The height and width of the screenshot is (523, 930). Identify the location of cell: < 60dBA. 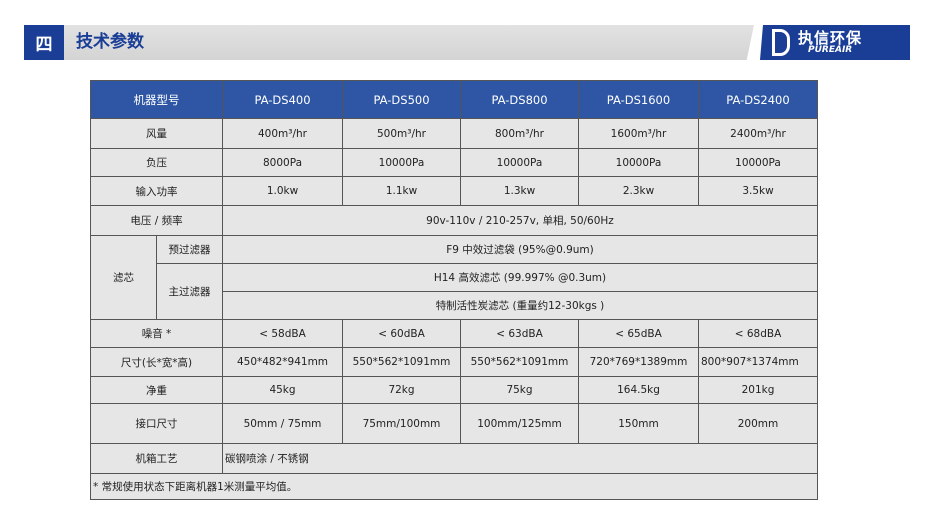
(401, 333).